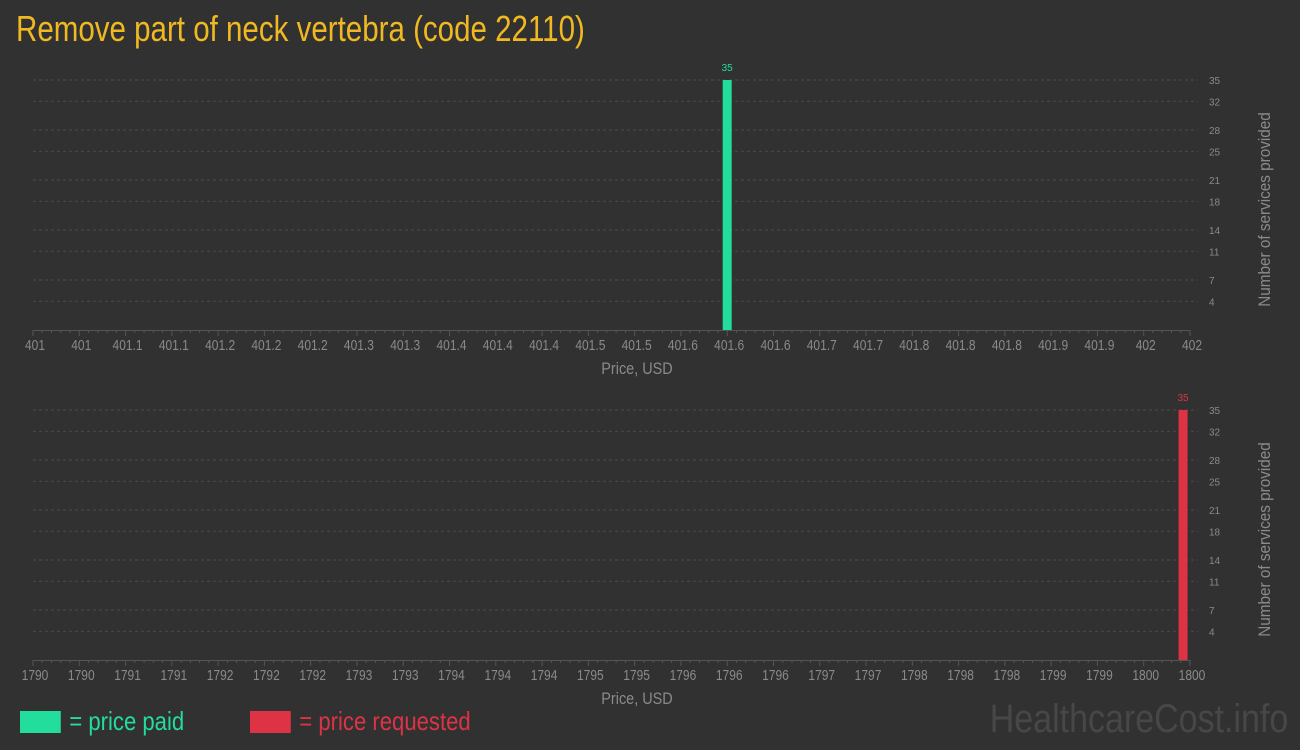 The image size is (1300, 750). I want to click on legend-requested: = price requested, so click(360, 721).